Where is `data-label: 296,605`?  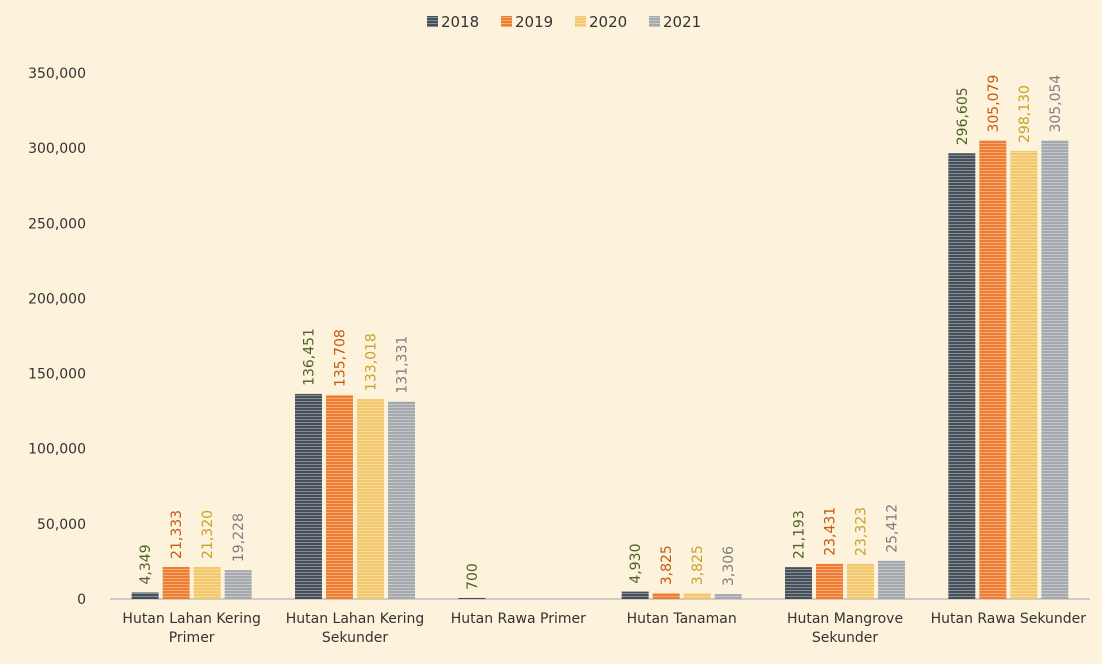 data-label: 296,605 is located at coordinates (963, 116).